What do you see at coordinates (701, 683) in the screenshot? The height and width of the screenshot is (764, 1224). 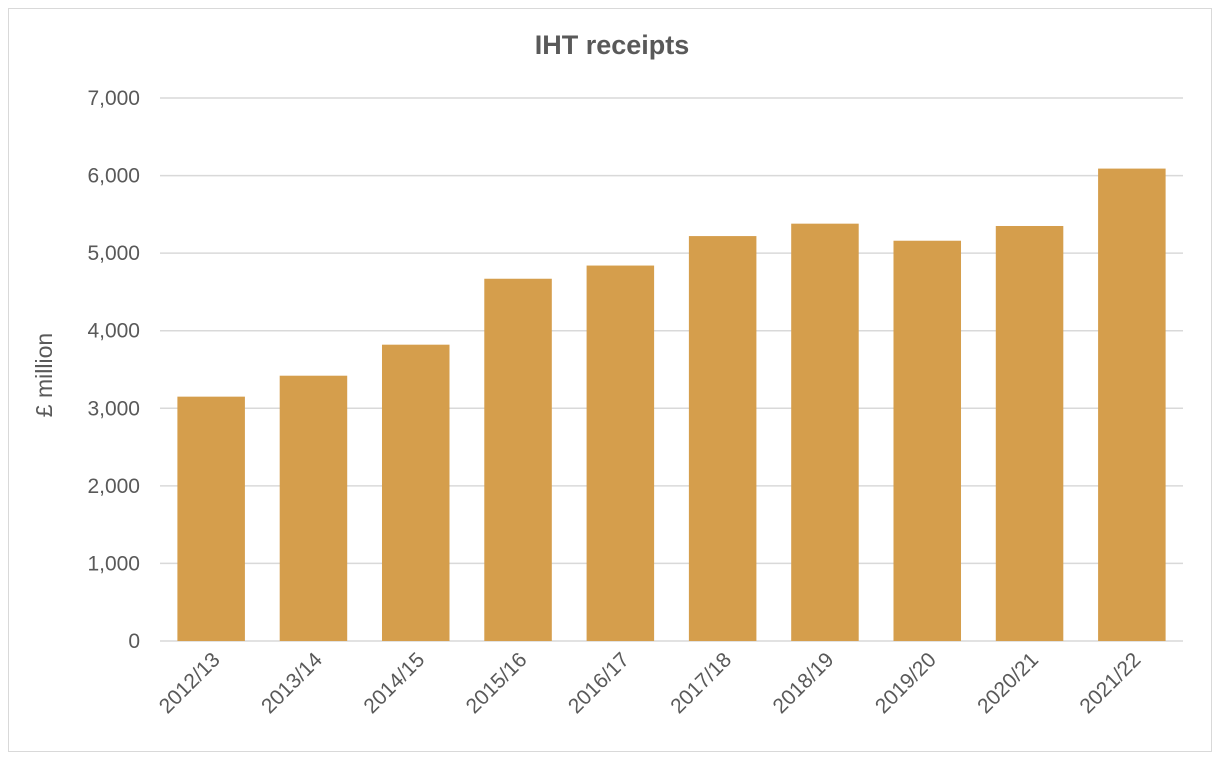 I see `x-tick-label: 2017/18` at bounding box center [701, 683].